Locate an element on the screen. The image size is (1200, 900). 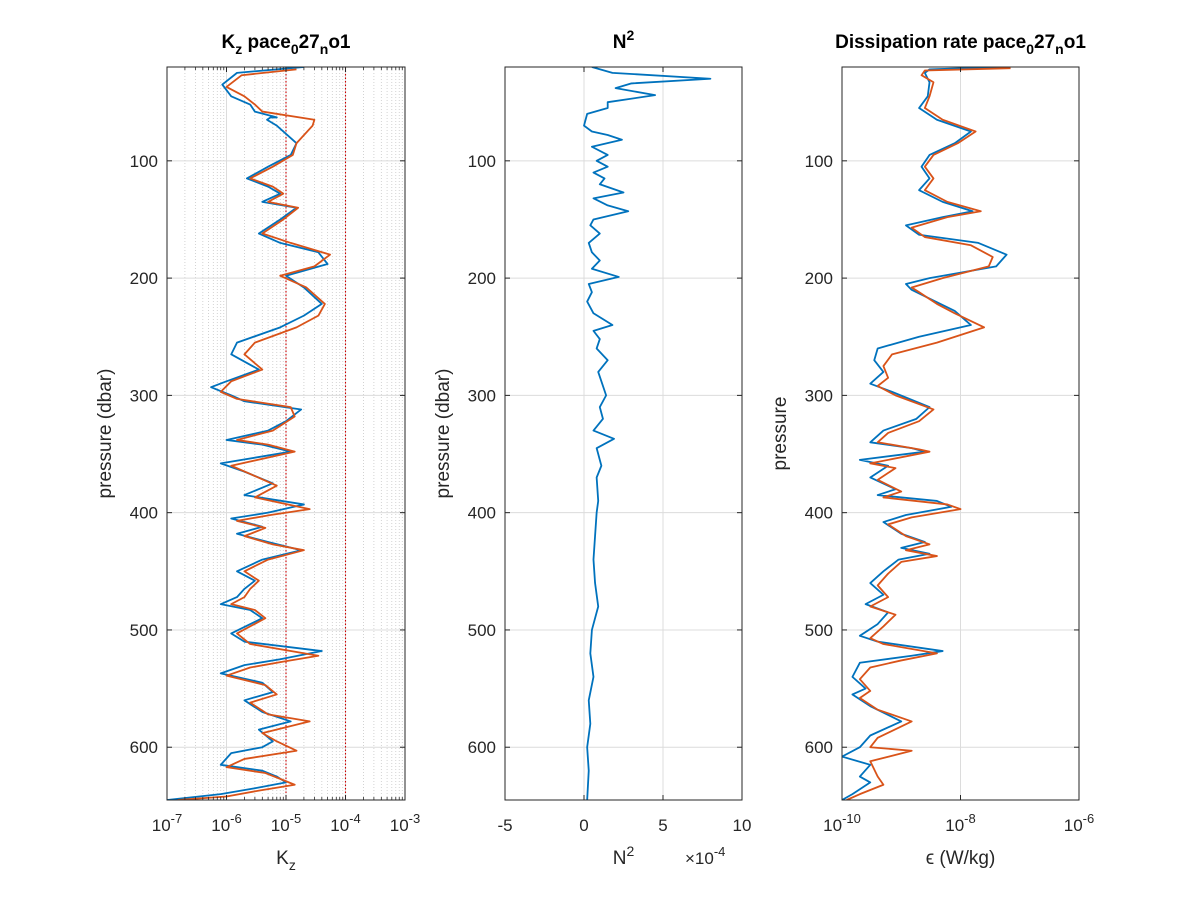
kz-plot-area is located at coordinates (249, 433).